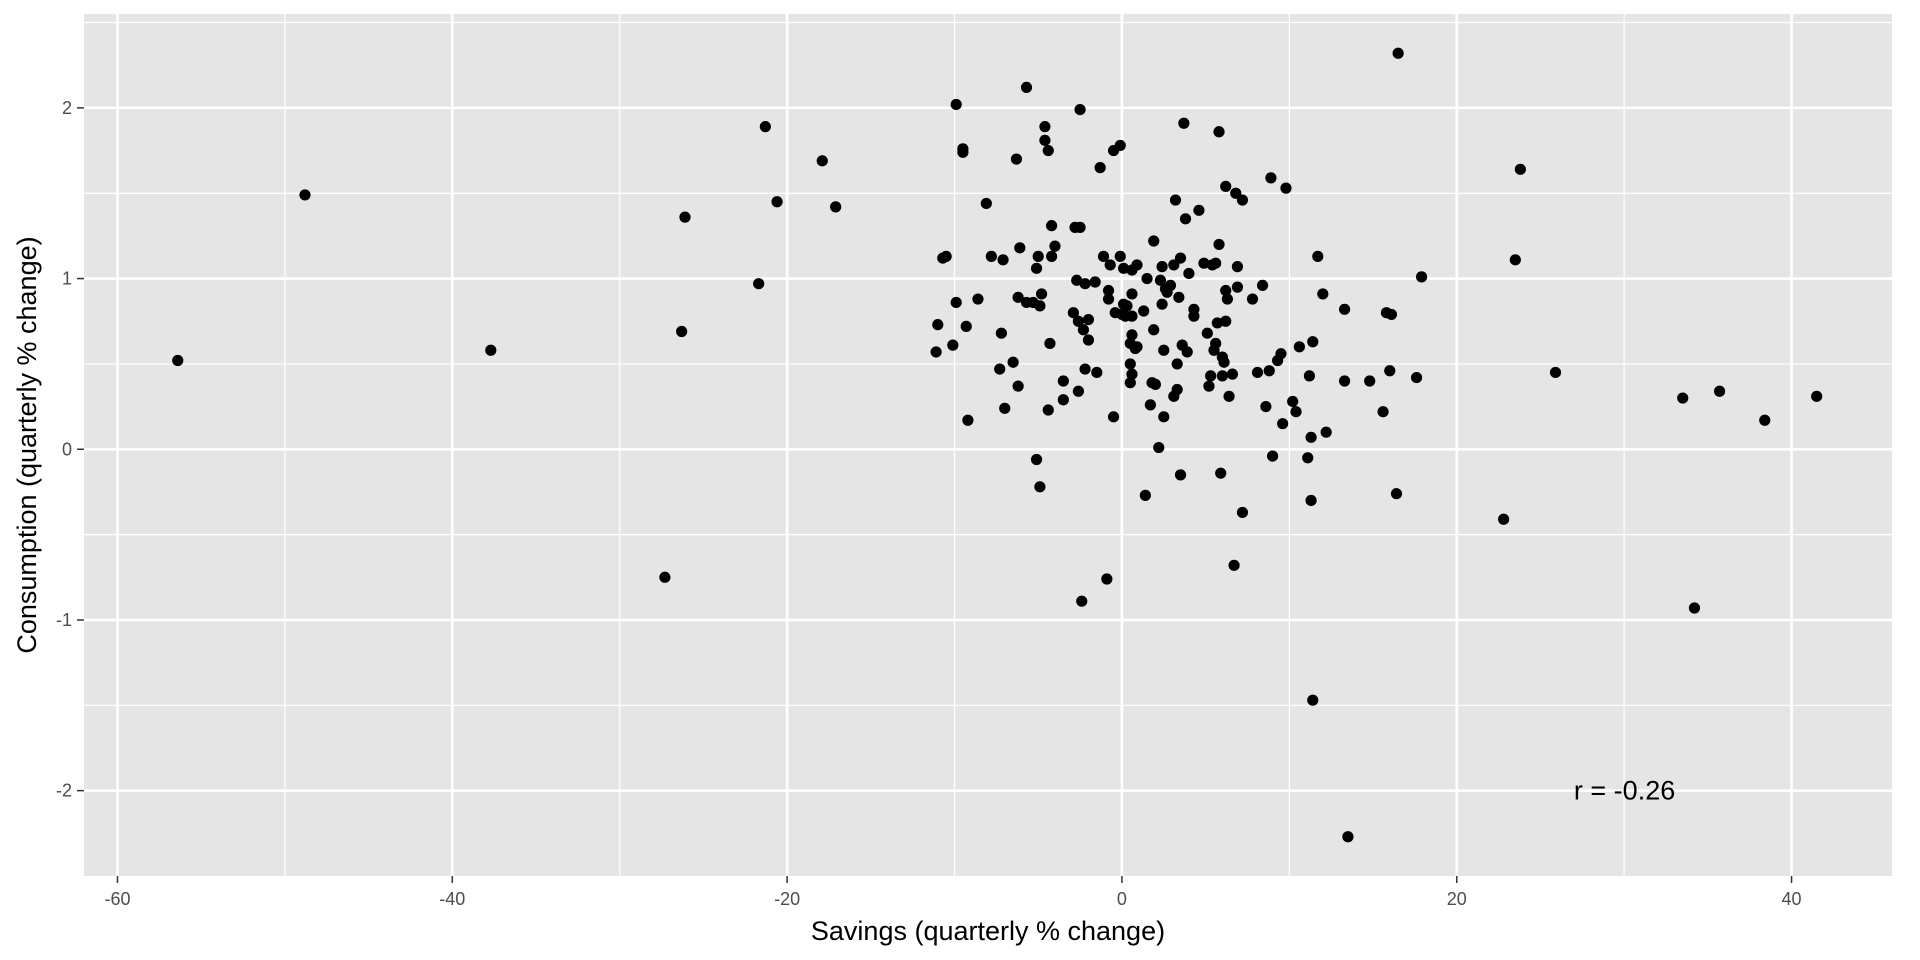 This screenshot has width=1920, height=960. Describe the element at coordinates (27, 444) in the screenshot. I see `y-axis-title: Consumption (quarterly % change)` at that location.